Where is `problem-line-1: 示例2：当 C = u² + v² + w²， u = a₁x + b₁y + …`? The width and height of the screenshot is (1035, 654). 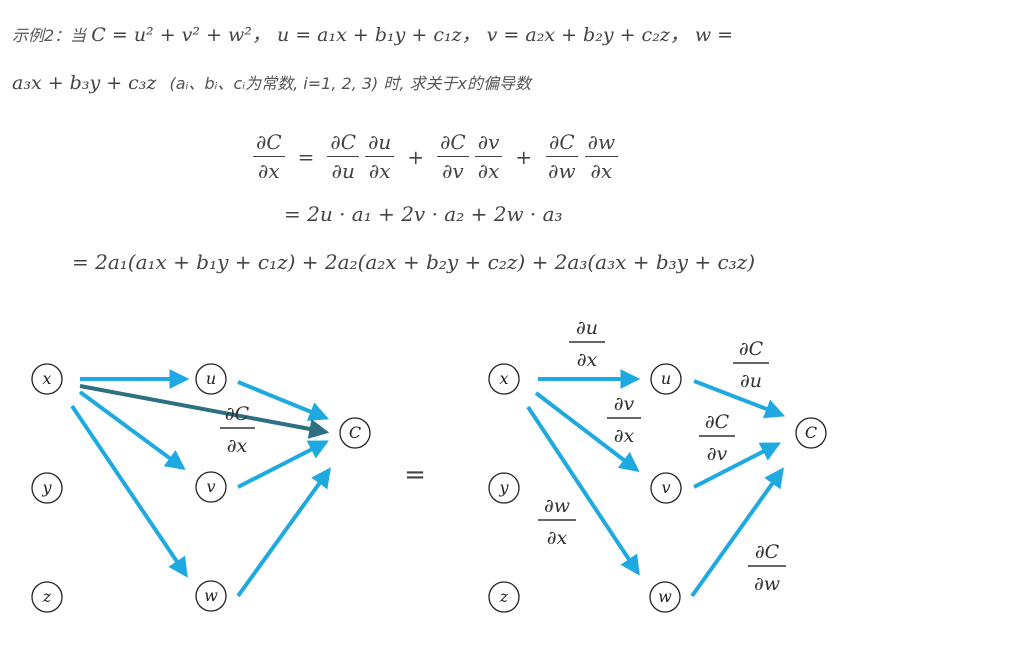
problem-line-1: 示例2：当 C = u² + v² + w²， u = a₁x + b₁y + … is located at coordinates (372, 33).